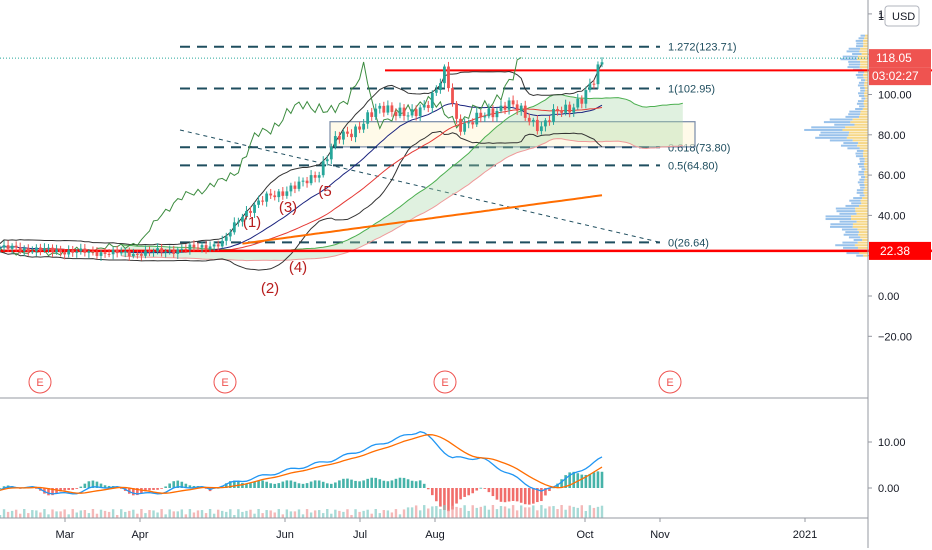 The image size is (932, 550). Describe the element at coordinates (420, 186) in the screenshot. I see `fib-trend-line` at that location.